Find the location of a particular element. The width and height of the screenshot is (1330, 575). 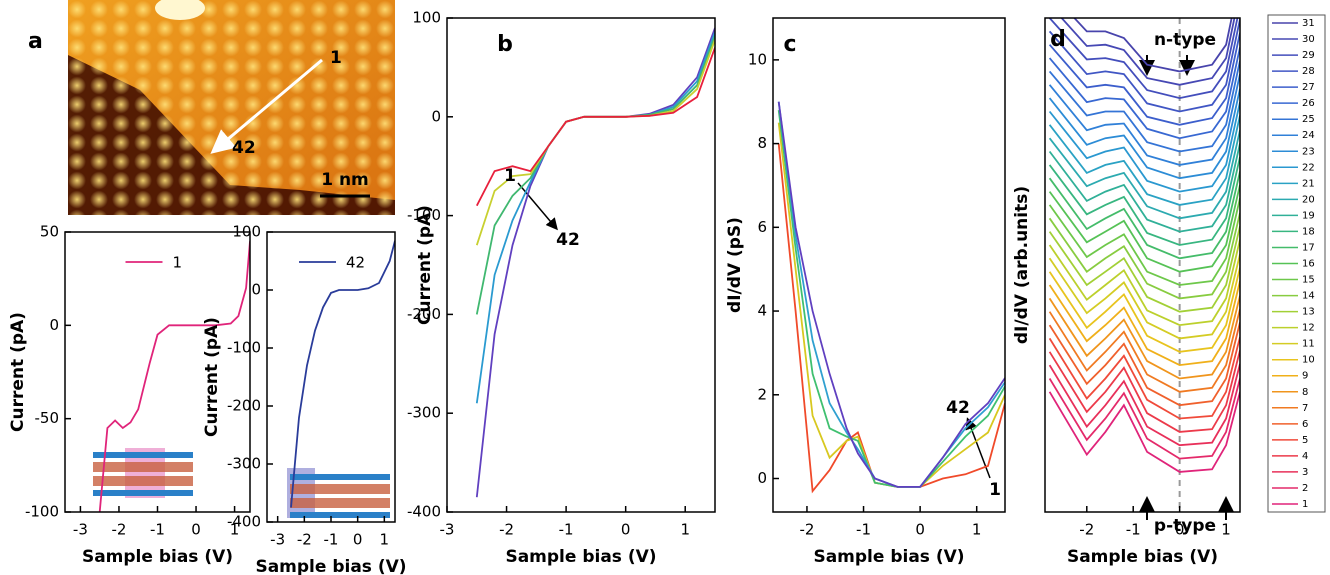

stm-image is located at coordinates (231, 107).